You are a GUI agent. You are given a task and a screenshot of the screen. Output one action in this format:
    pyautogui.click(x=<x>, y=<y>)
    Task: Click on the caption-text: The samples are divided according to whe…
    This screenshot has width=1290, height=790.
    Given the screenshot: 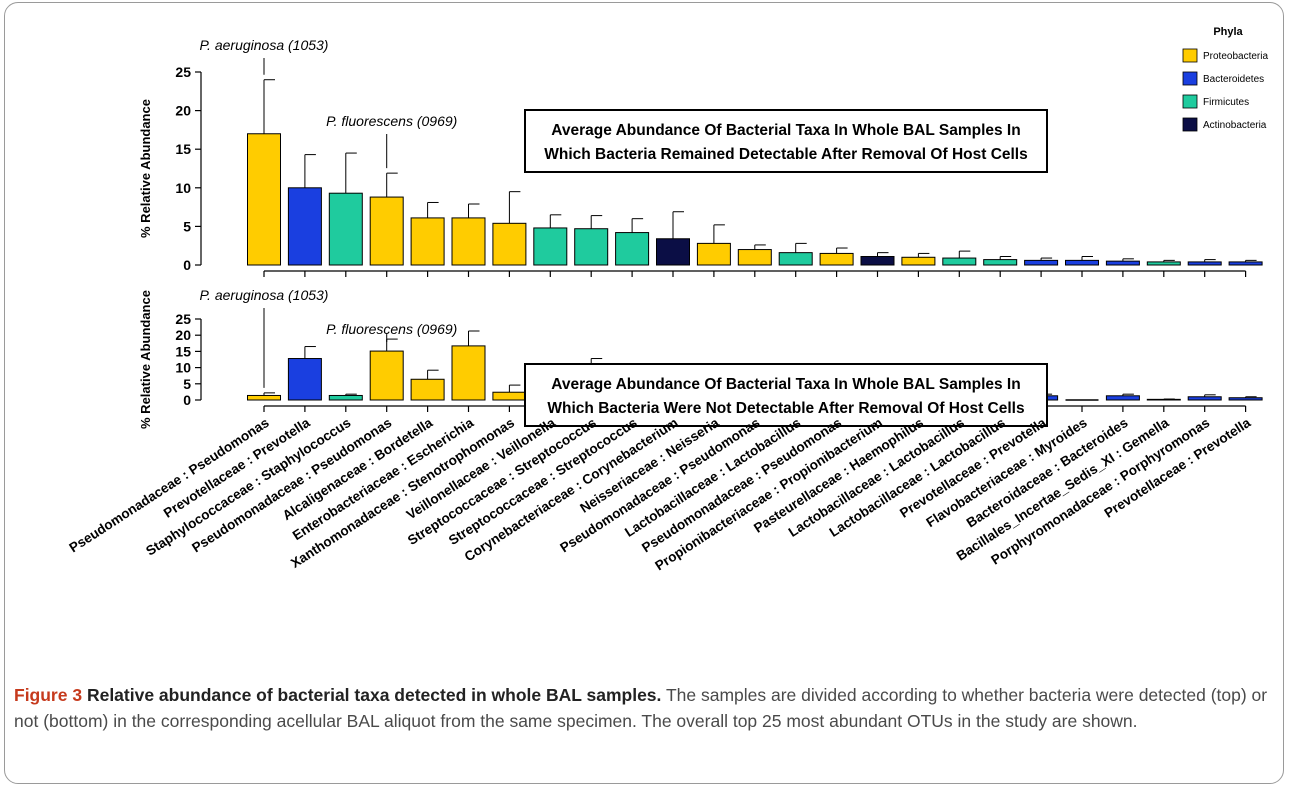 What is the action you would take?
    pyautogui.click(x=641, y=708)
    